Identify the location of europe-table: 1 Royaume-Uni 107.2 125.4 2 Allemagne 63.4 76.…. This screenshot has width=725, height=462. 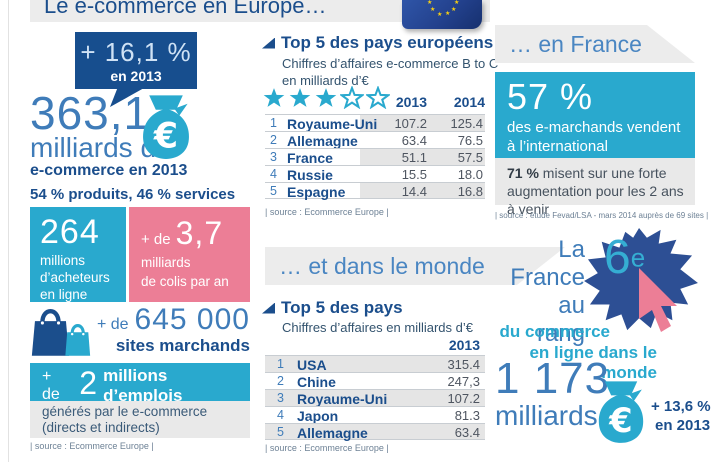
(375, 157).